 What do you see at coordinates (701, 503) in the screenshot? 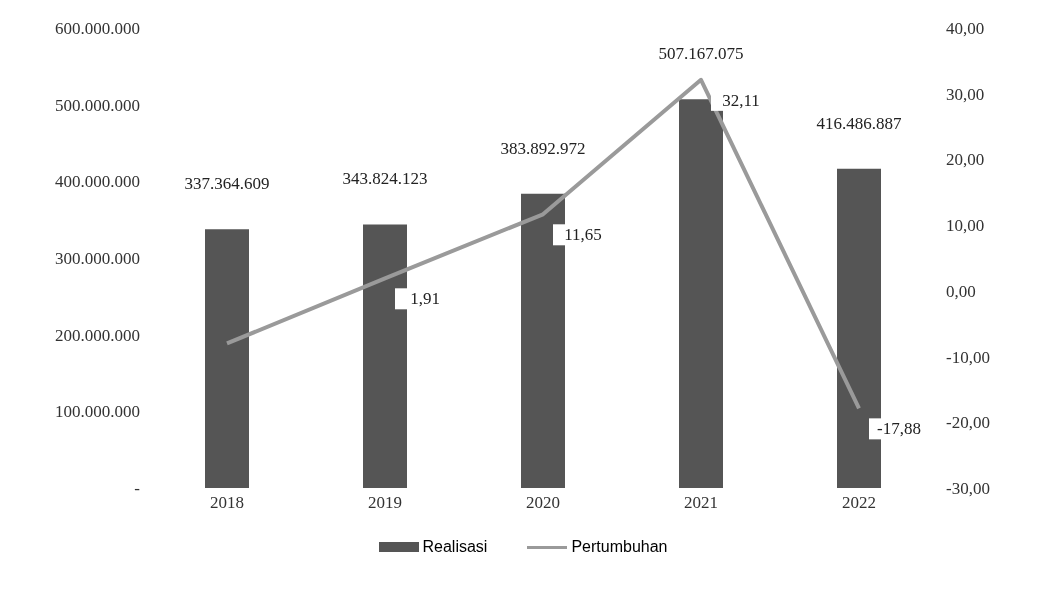
I see `x-tick-label: 2021` at bounding box center [701, 503].